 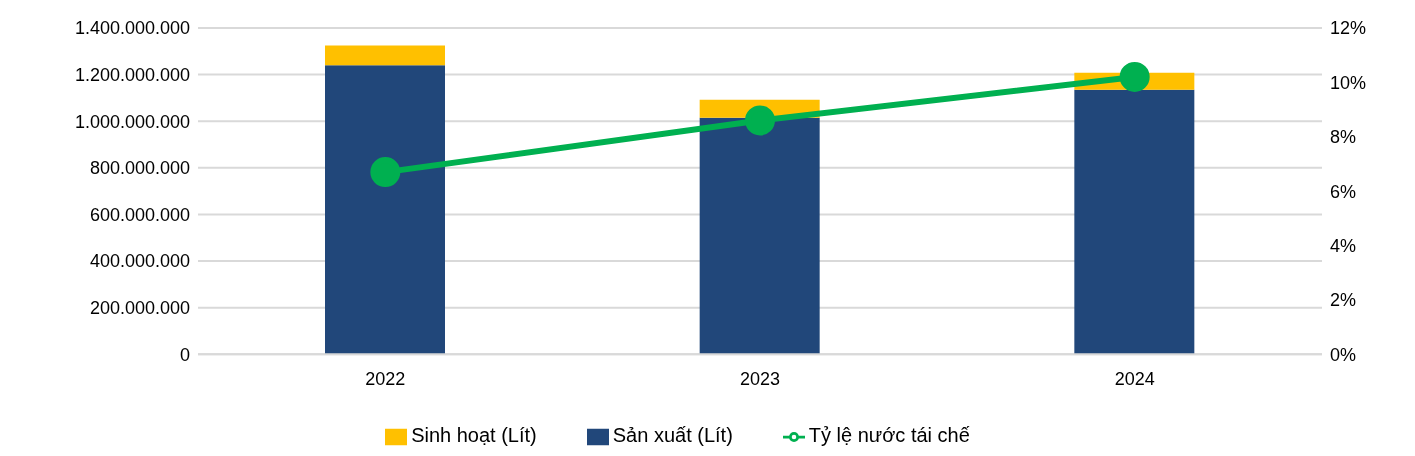 What do you see at coordinates (672, 435) in the screenshot?
I see `legend-label: Sản xuất (Lít)` at bounding box center [672, 435].